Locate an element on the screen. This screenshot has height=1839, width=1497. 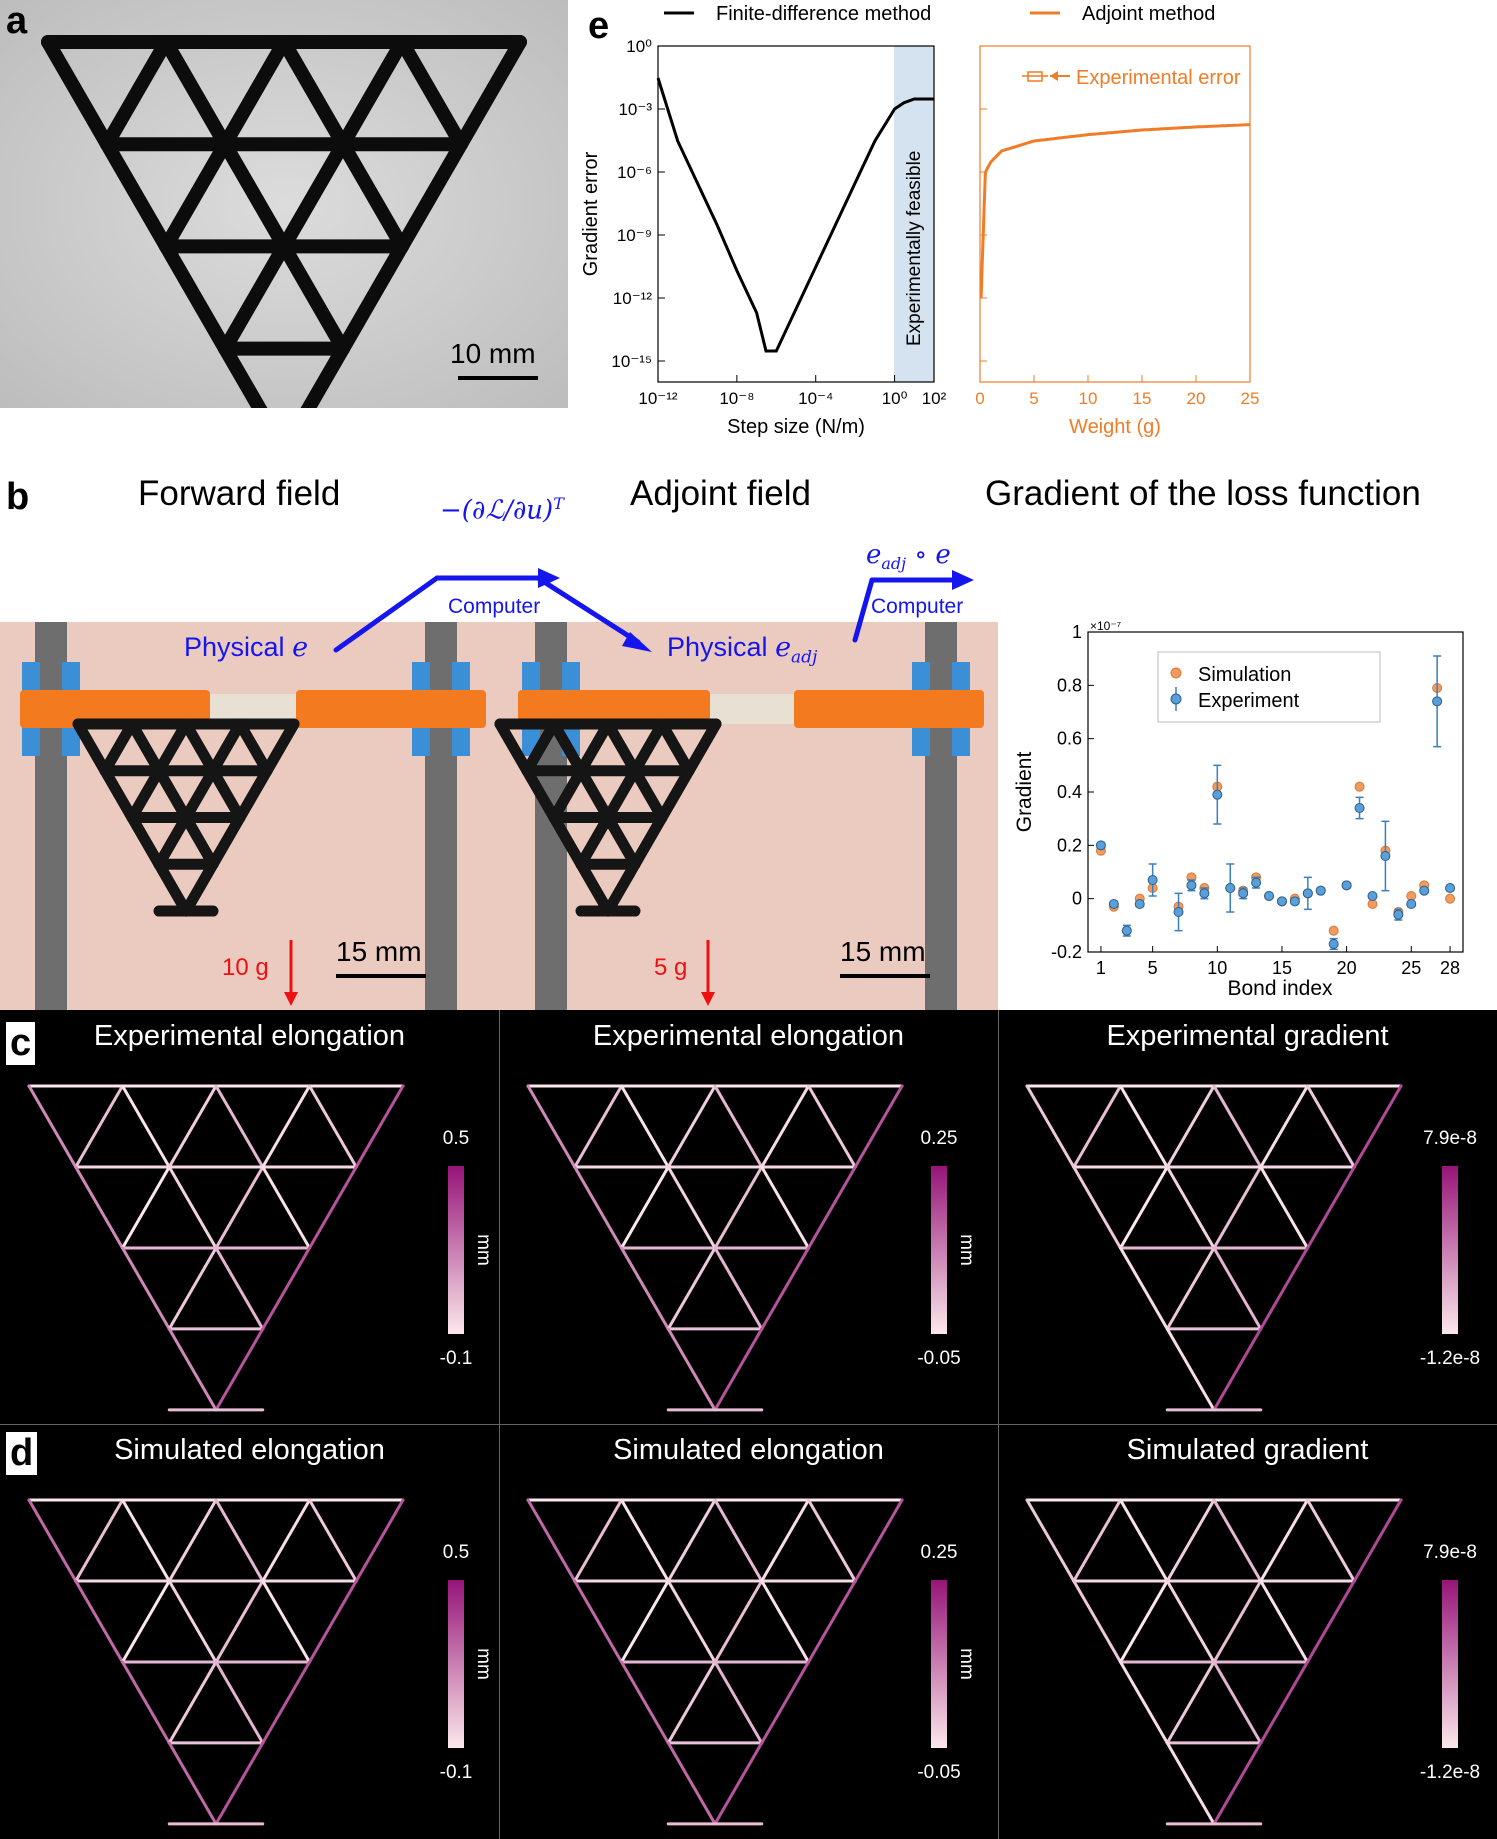
legend-fd-label: Finite-difference method is located at coordinates (823, 14).